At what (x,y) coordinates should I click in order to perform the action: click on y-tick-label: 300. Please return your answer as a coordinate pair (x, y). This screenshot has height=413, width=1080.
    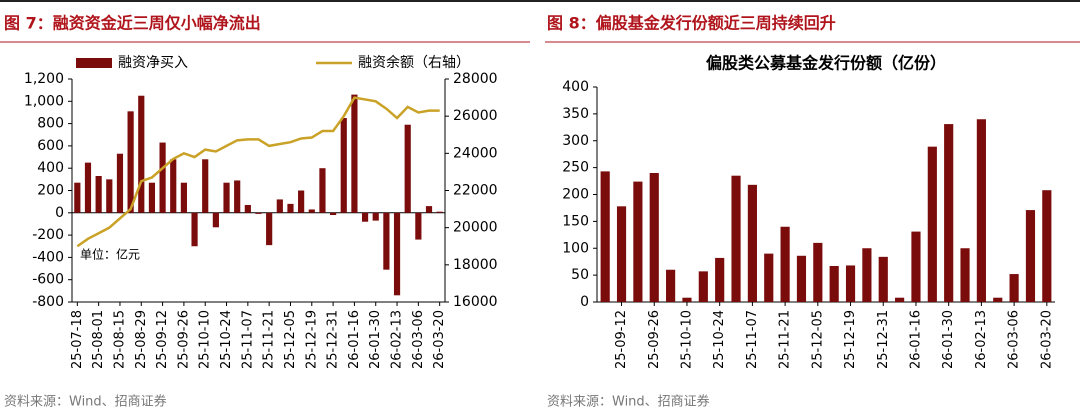
    Looking at the image, I should click on (575, 141).